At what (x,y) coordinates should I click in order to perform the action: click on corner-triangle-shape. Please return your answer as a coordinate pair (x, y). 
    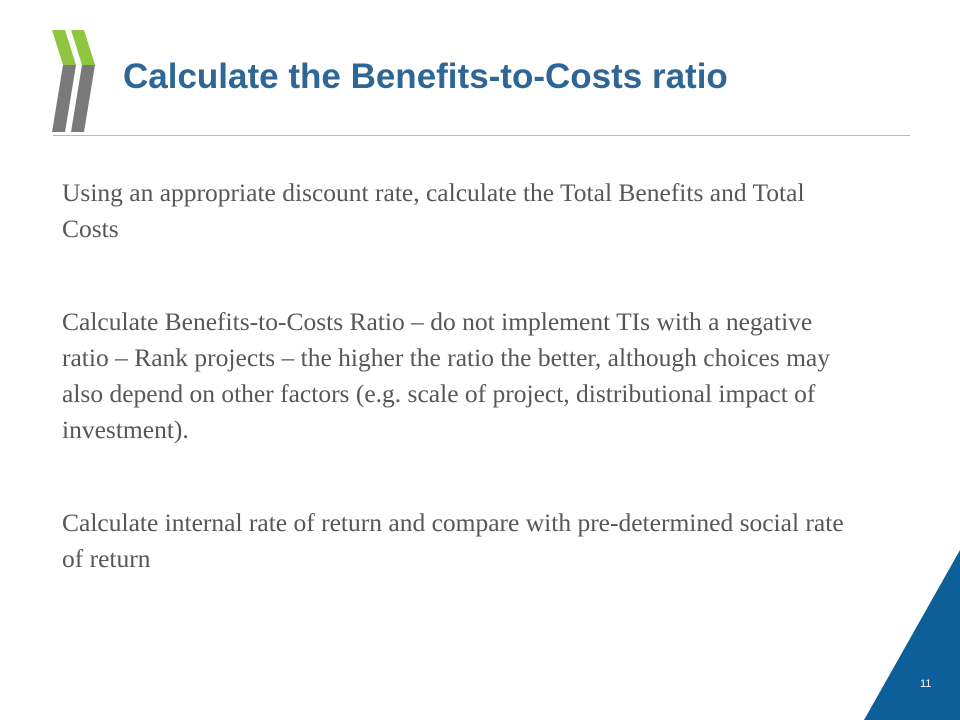
    Looking at the image, I should click on (912, 635).